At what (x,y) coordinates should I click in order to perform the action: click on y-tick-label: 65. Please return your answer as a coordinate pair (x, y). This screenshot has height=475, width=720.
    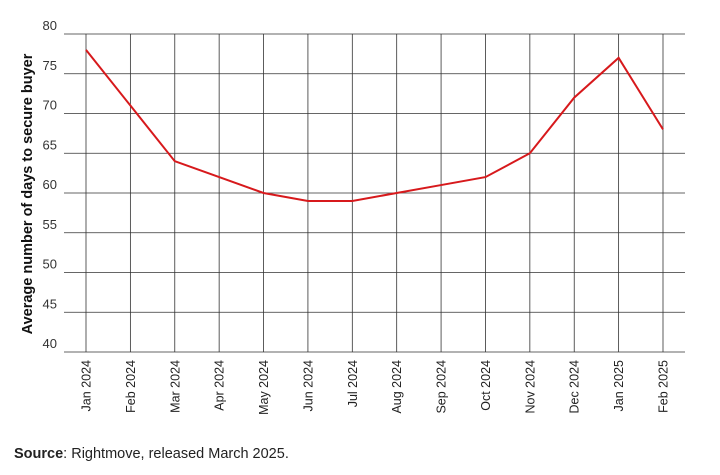
    Looking at the image, I should click on (50, 144).